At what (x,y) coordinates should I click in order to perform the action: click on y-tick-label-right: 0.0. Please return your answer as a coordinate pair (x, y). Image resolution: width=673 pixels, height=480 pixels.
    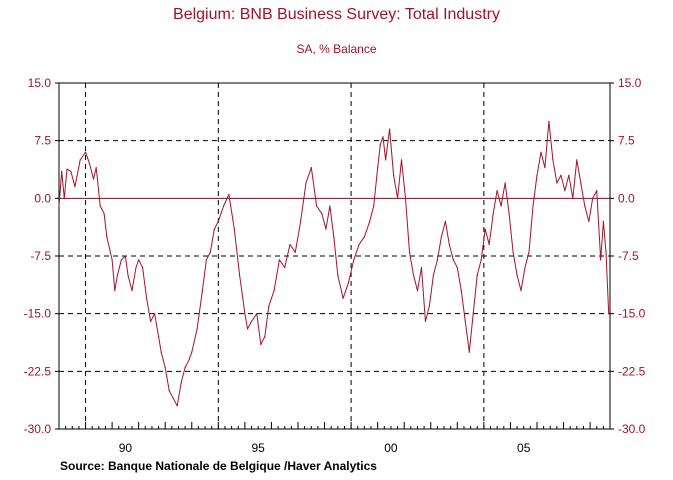
    Looking at the image, I should click on (626, 198).